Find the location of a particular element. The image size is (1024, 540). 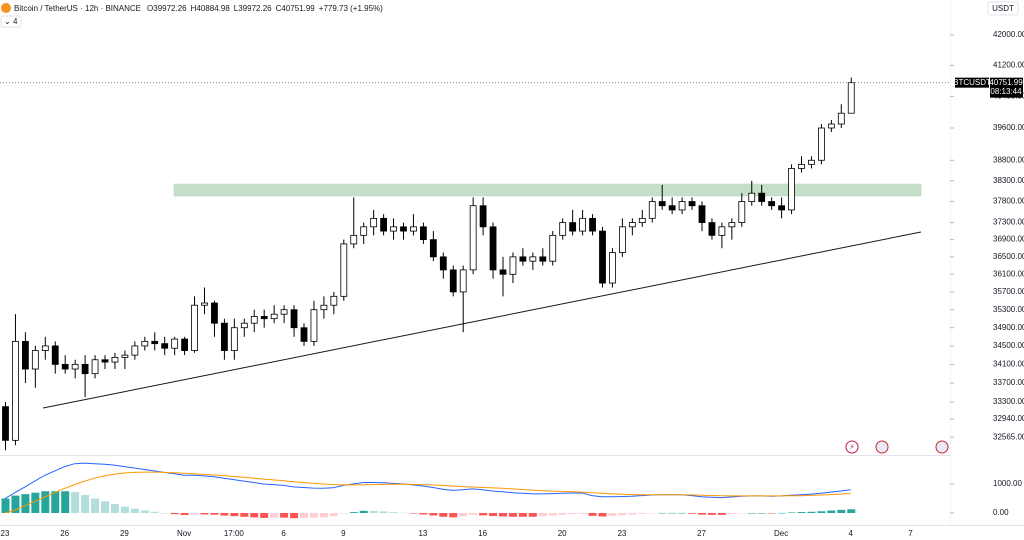

change-label: +779.73 (+1.95%) is located at coordinates (351, 8).